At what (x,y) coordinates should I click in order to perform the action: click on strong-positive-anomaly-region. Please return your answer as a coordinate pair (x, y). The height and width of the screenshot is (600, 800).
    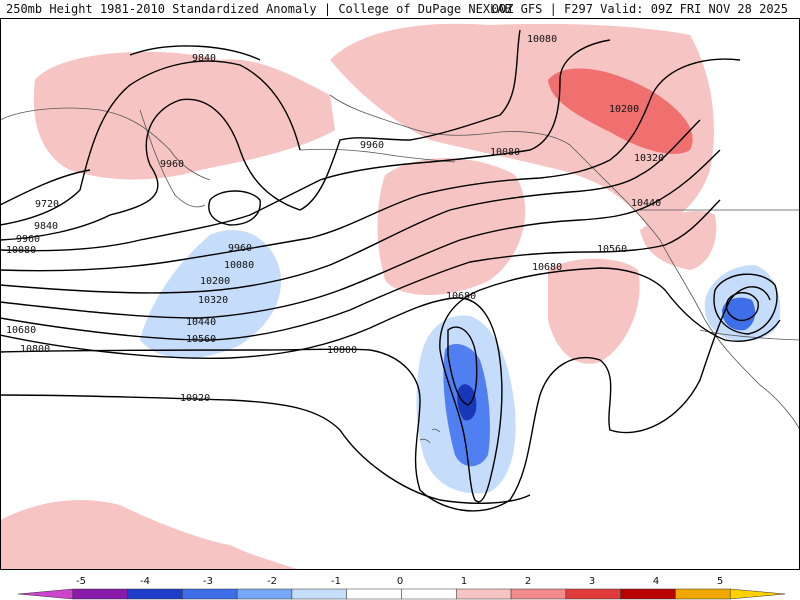
    Looking at the image, I should click on (620, 111).